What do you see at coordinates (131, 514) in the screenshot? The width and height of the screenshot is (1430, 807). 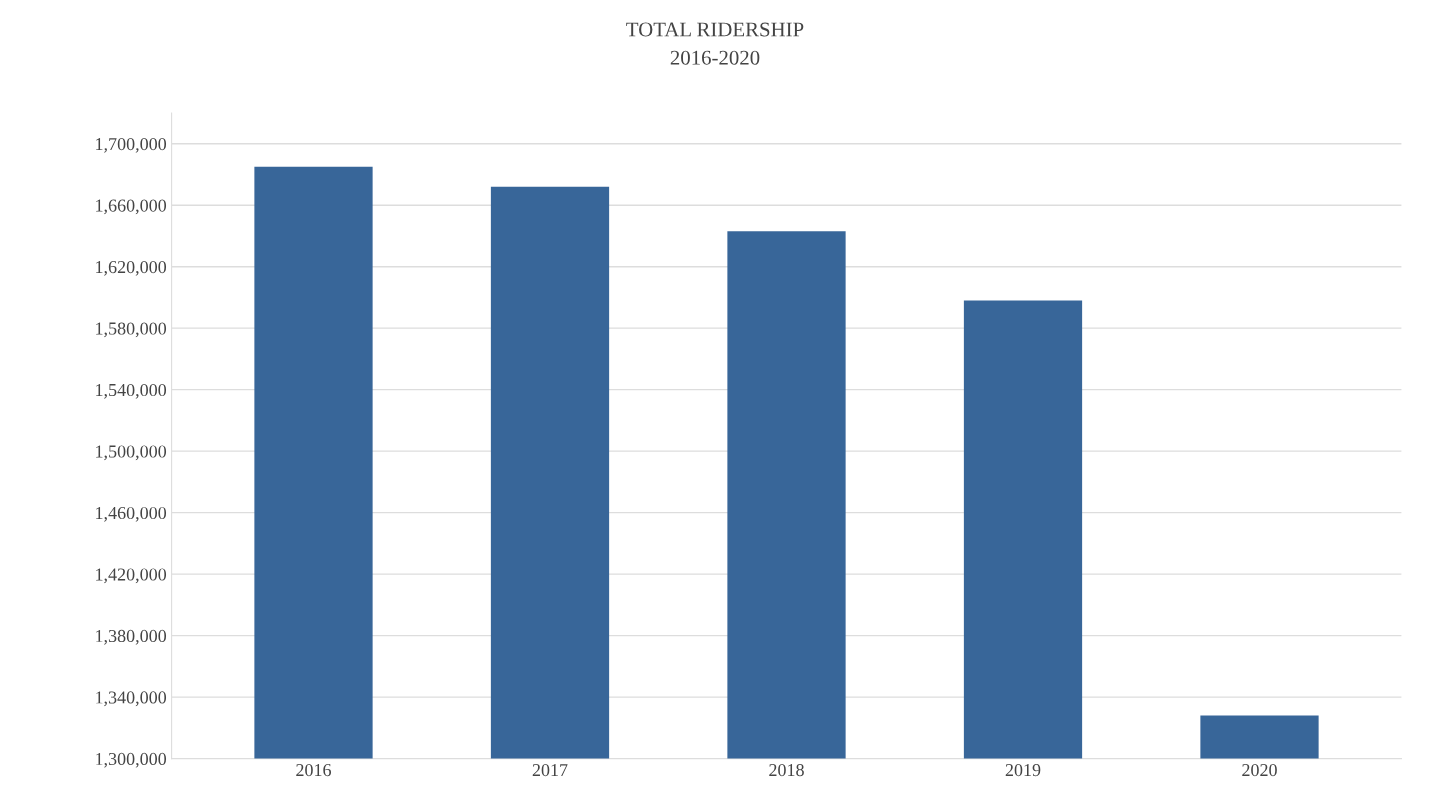 I see `y-tick-label: 1,460,000` at bounding box center [131, 514].